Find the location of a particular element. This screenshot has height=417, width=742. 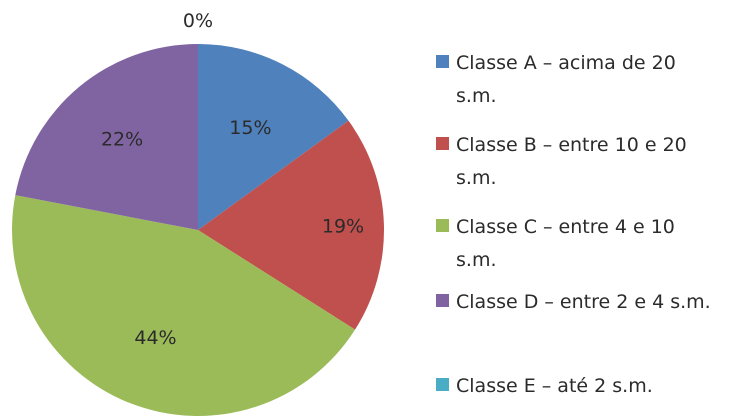

slice-data-label: 19% is located at coordinates (343, 226).